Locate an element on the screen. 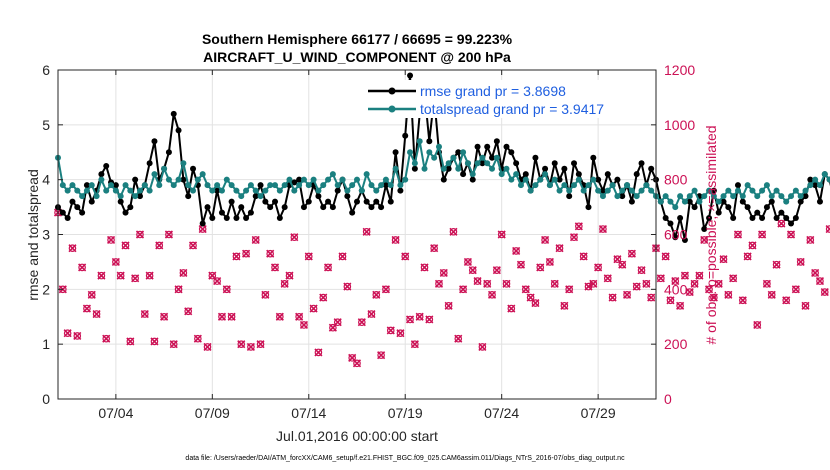 Image resolution: width=830 pixels, height=470 pixels. y-tick-label-right: 600 is located at coordinates (676, 235).